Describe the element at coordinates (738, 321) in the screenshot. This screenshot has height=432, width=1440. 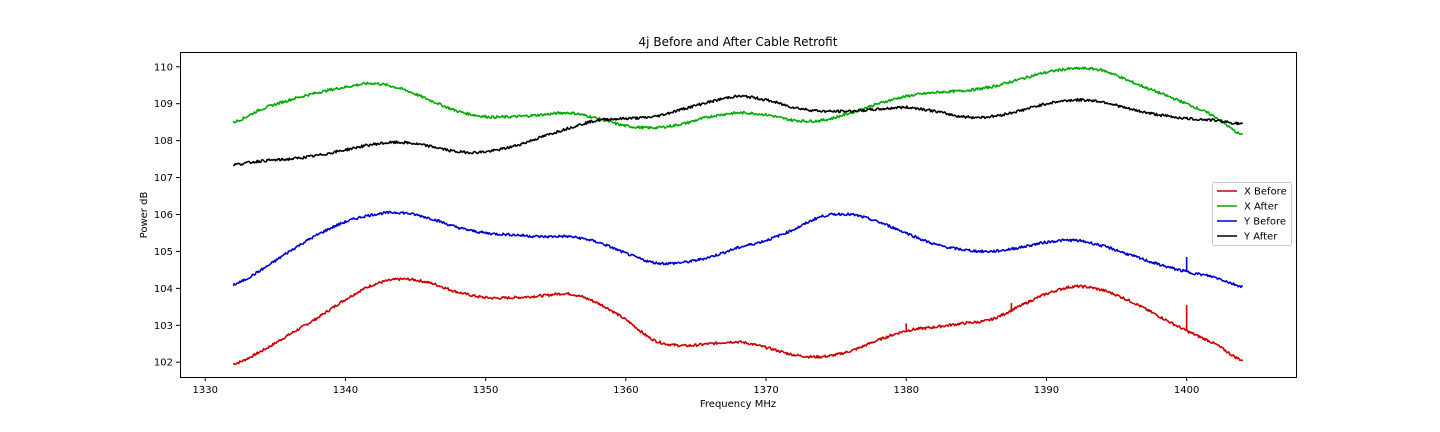
I see `series-line-x-before` at that location.